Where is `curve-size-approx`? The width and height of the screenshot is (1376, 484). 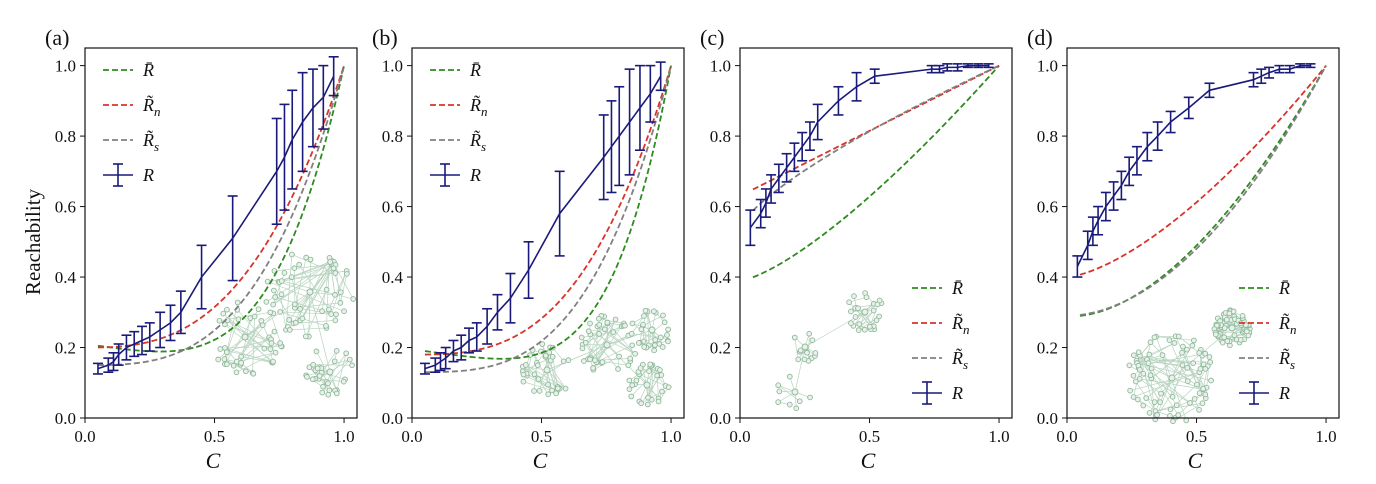 curve-size-approx is located at coordinates (548, 219).